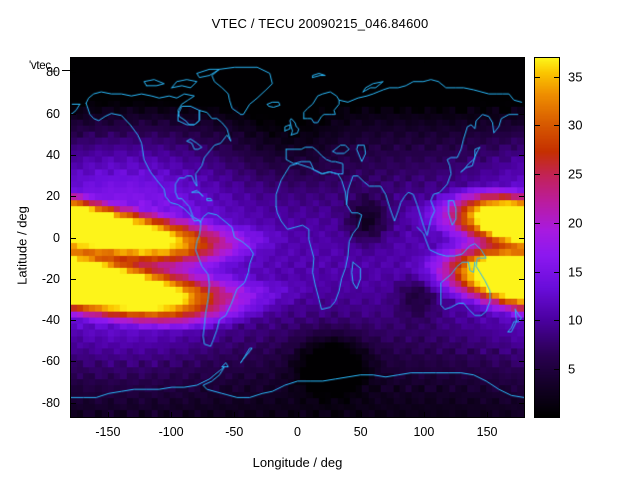  What do you see at coordinates (575, 174) in the screenshot?
I see `colorbar-tick-label: 25` at bounding box center [575, 174].